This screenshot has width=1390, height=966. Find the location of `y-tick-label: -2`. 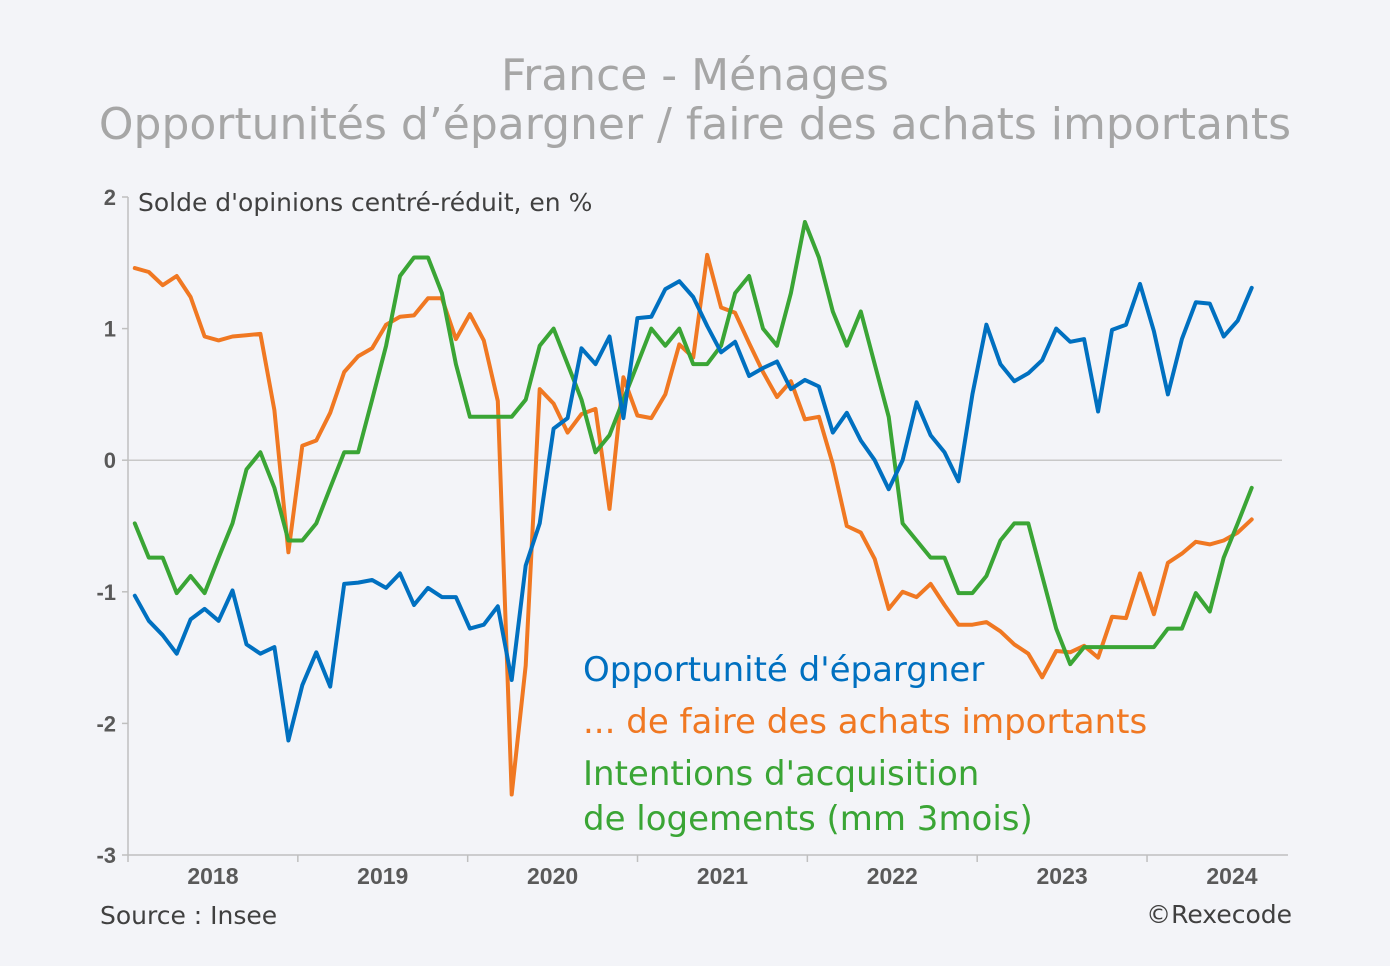

y-tick-label: -2 is located at coordinates (106, 723).